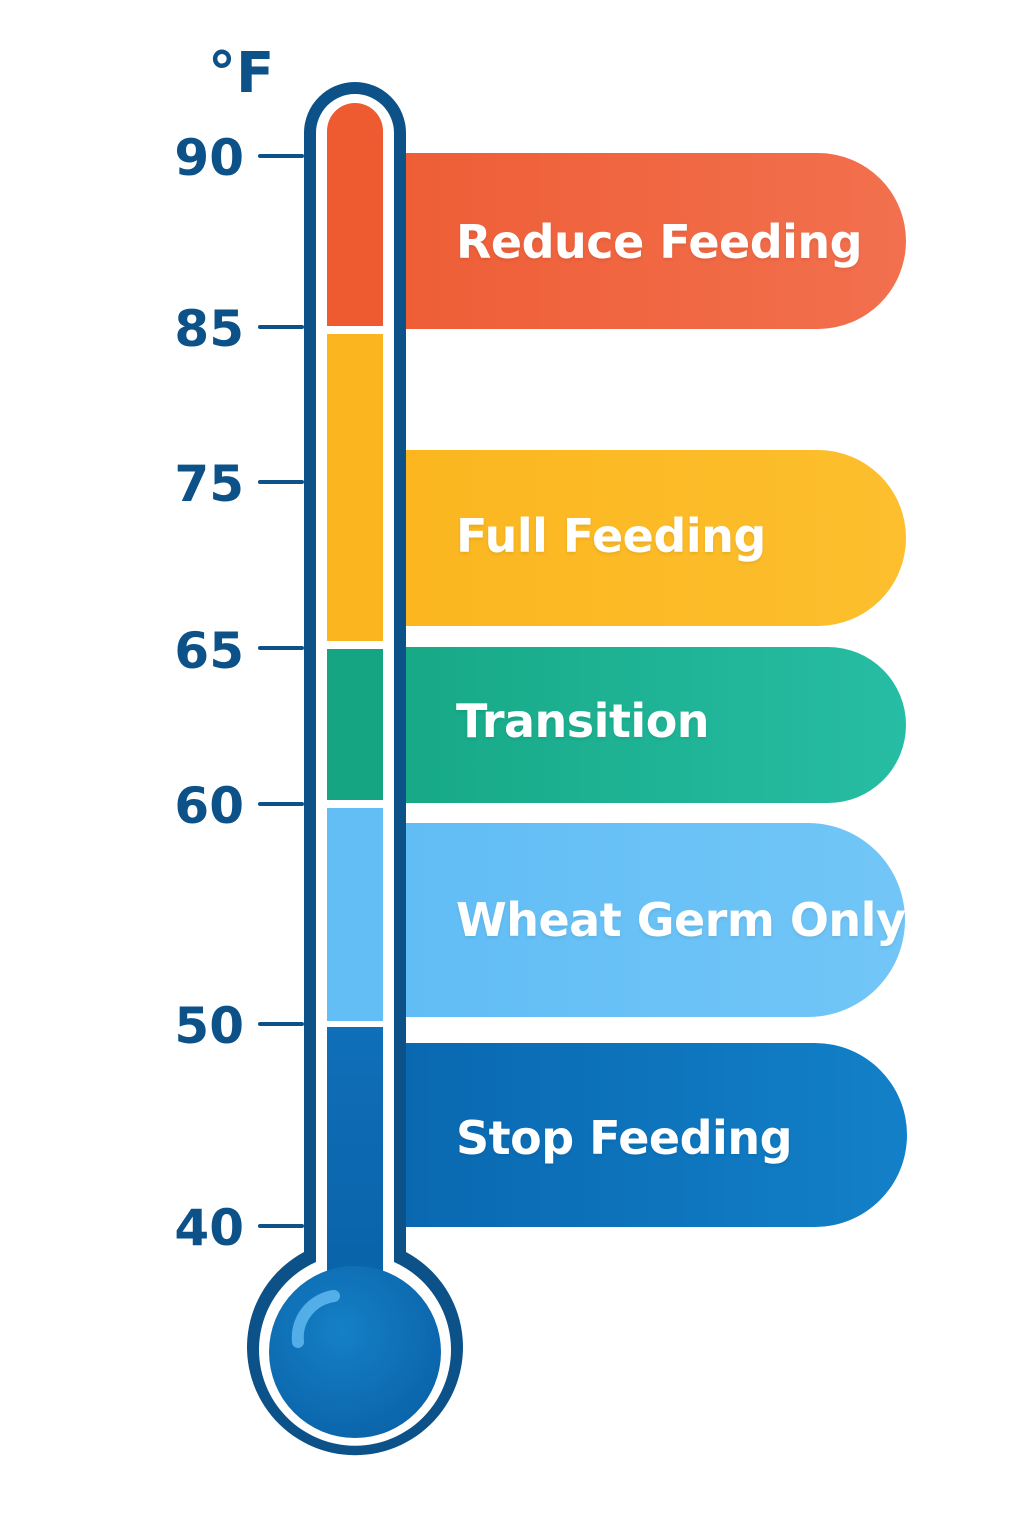  Describe the element at coordinates (209, 806) in the screenshot. I see `tick-label-60: 60` at that location.